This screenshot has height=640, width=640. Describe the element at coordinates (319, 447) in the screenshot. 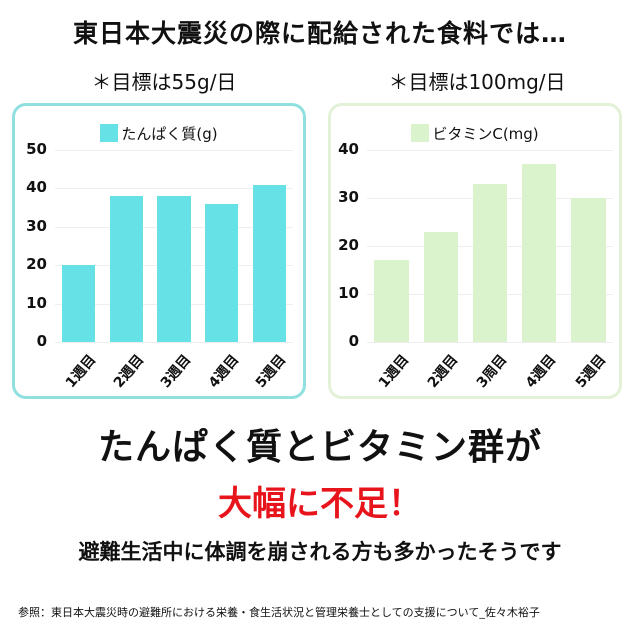

I see `headline: たんぱく質とビタミン群が` at that location.